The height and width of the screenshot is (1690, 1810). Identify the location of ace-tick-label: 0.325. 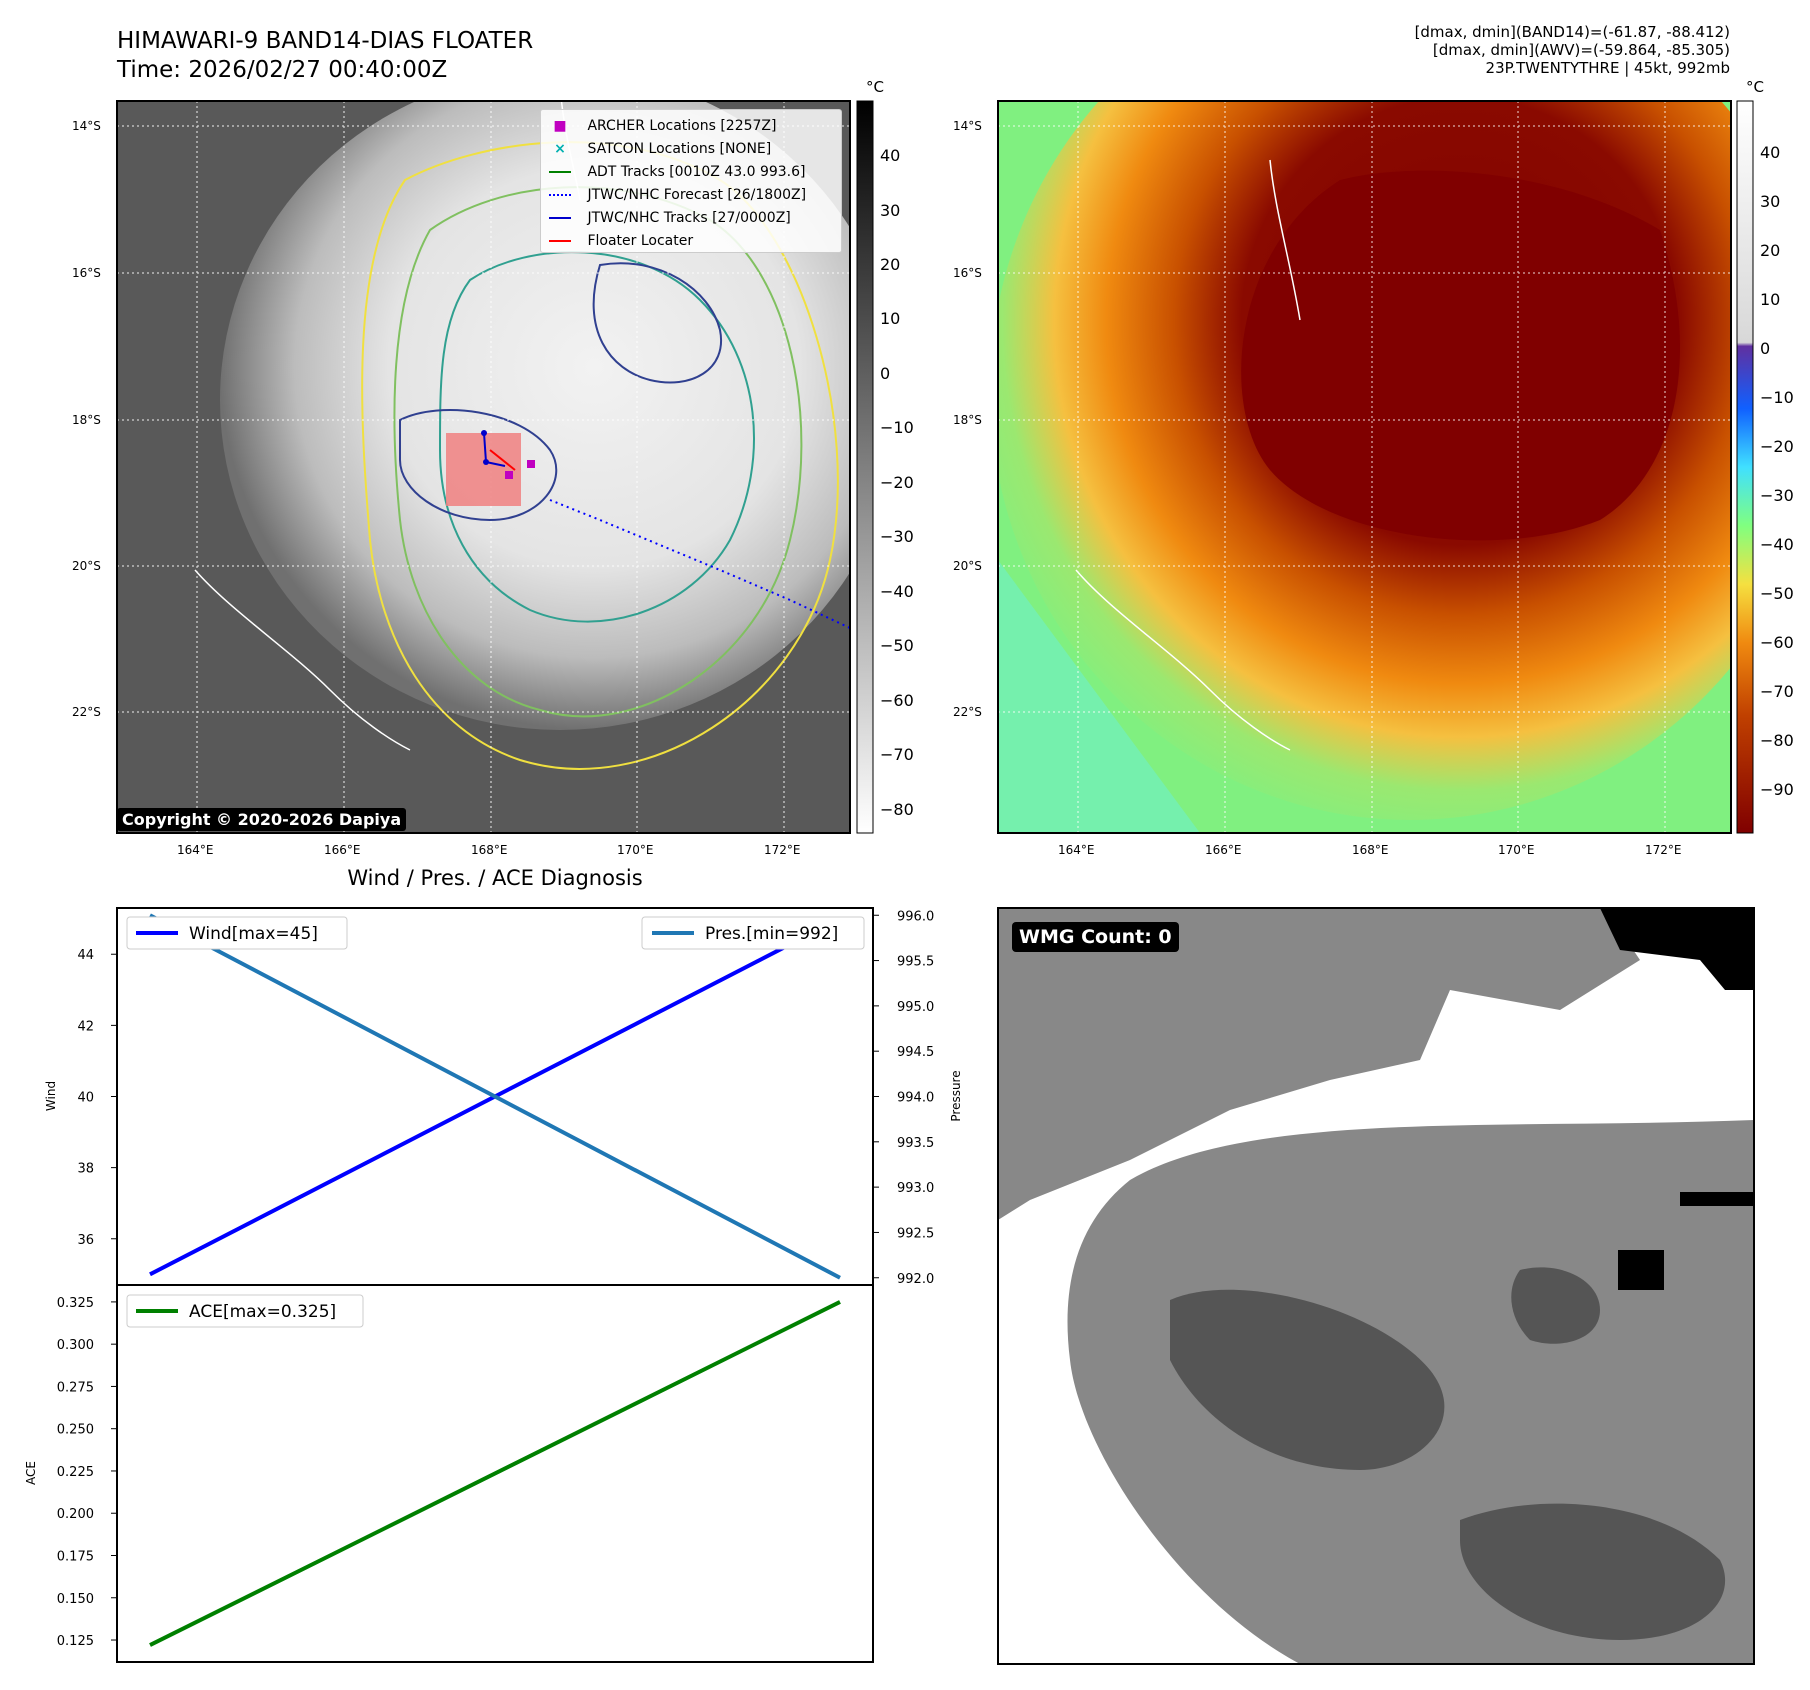
(75, 1303).